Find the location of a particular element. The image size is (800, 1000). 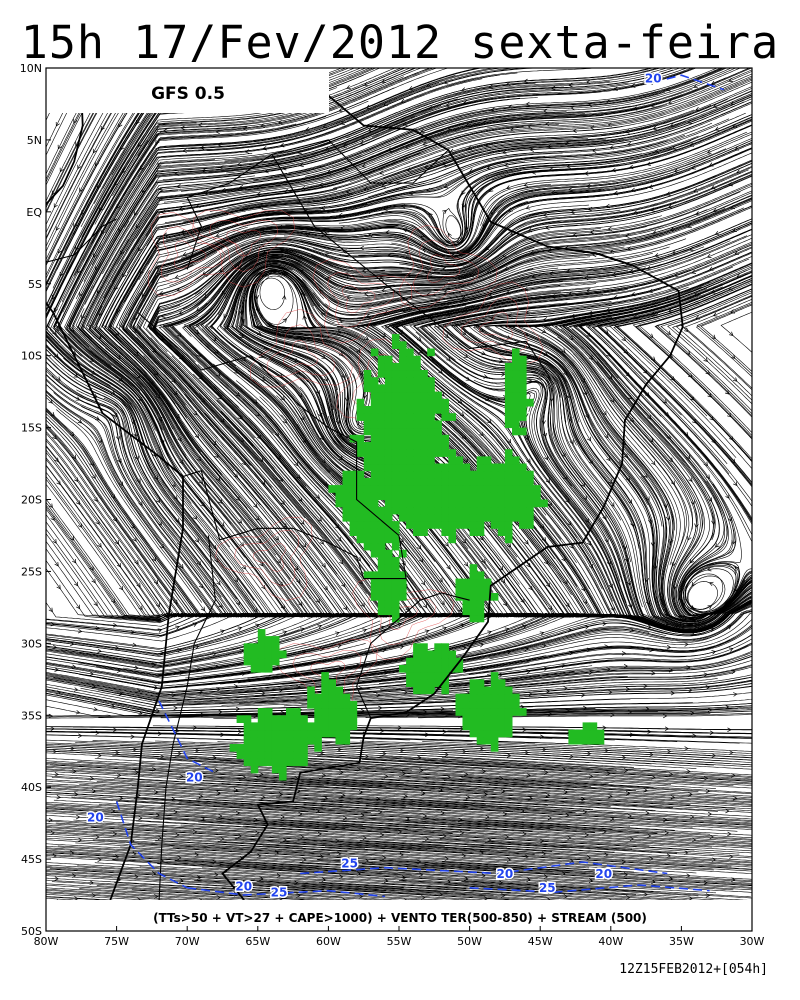

lat-tick-label: 5S is located at coordinates (35, 284).